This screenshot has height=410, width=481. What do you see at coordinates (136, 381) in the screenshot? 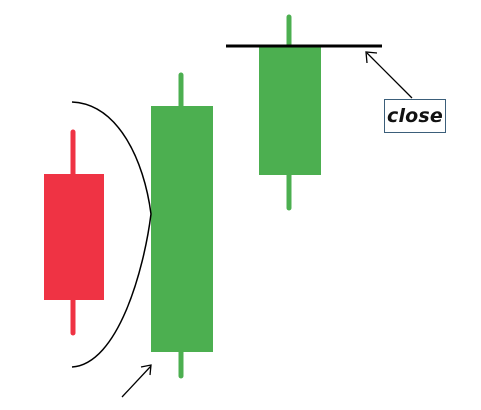
I see `candle-bottom-arrow` at bounding box center [136, 381].